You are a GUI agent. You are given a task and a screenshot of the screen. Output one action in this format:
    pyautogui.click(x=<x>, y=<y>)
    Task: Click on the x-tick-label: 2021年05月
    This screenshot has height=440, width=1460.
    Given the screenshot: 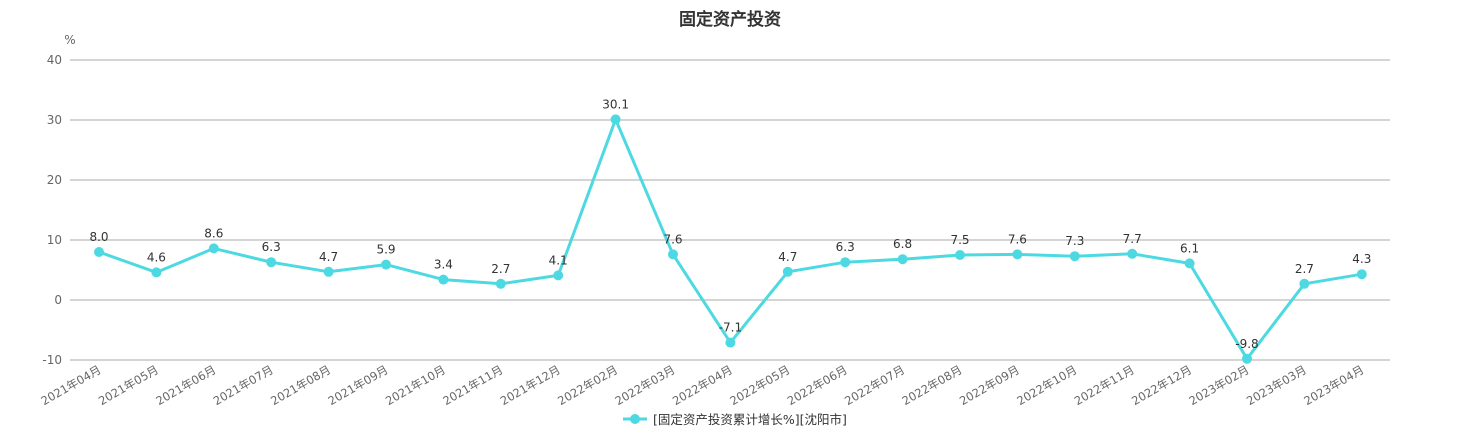 What is the action you would take?
    pyautogui.click(x=128, y=385)
    